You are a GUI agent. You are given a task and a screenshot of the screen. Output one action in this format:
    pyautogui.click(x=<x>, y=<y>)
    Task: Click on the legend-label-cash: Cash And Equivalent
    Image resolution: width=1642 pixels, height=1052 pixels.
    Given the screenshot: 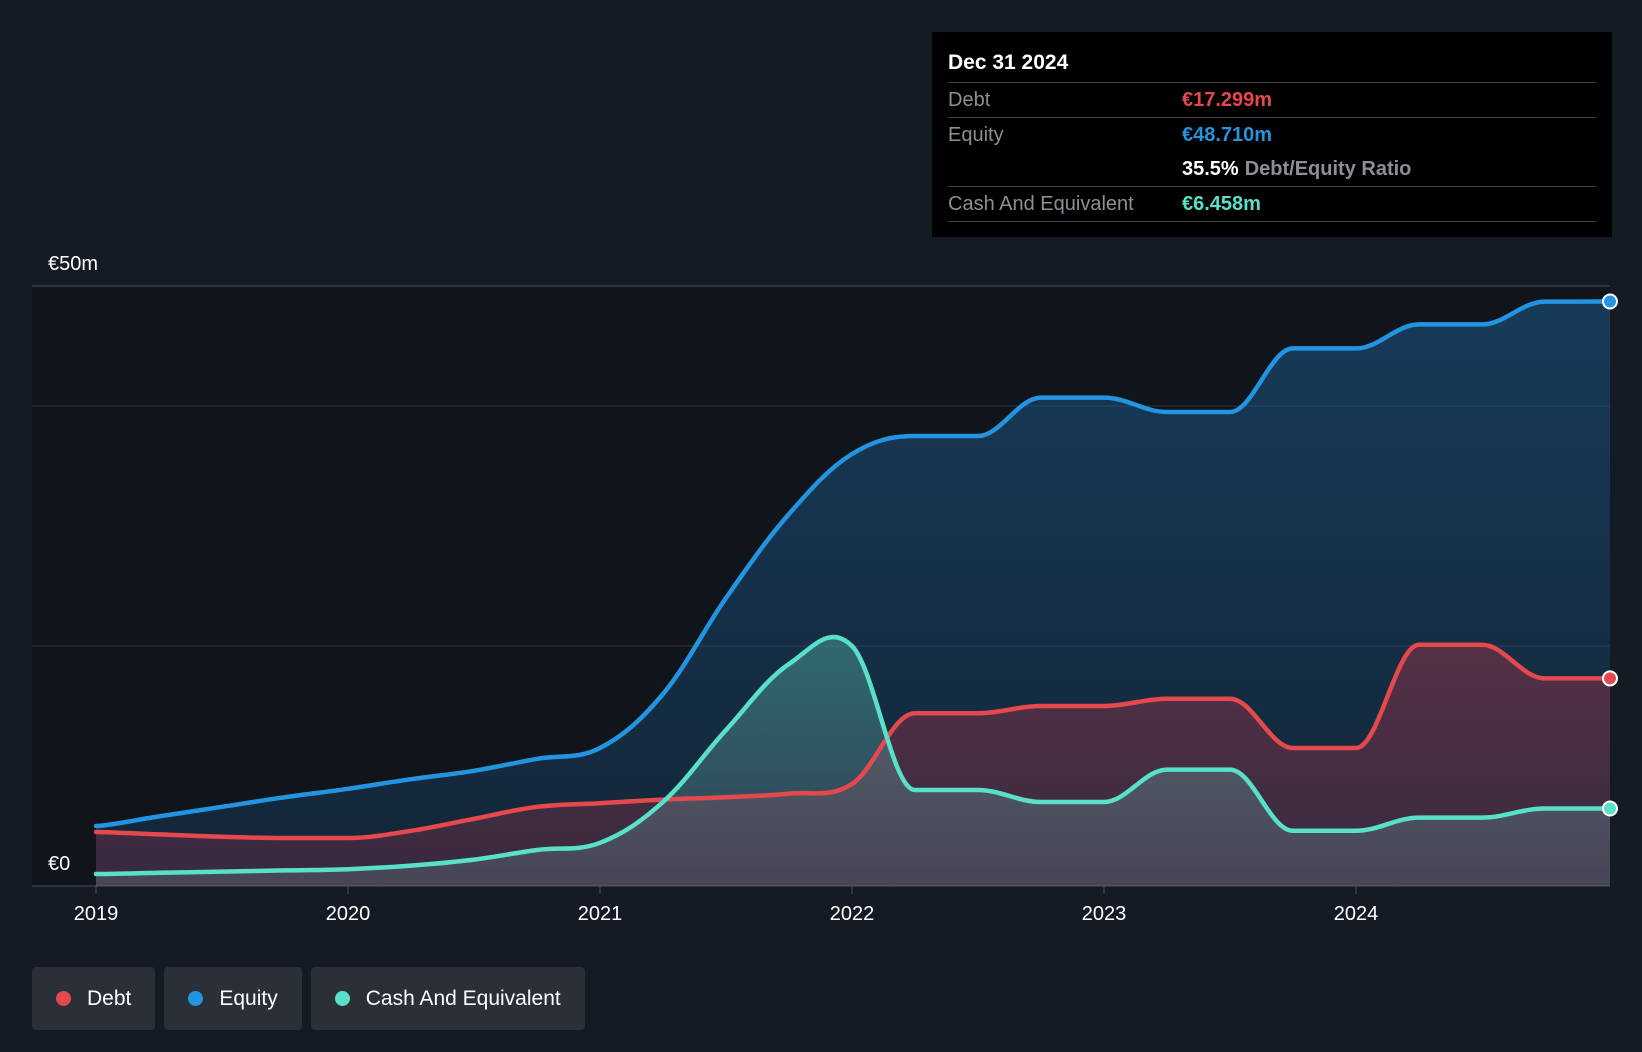 What is the action you would take?
    pyautogui.click(x=463, y=998)
    